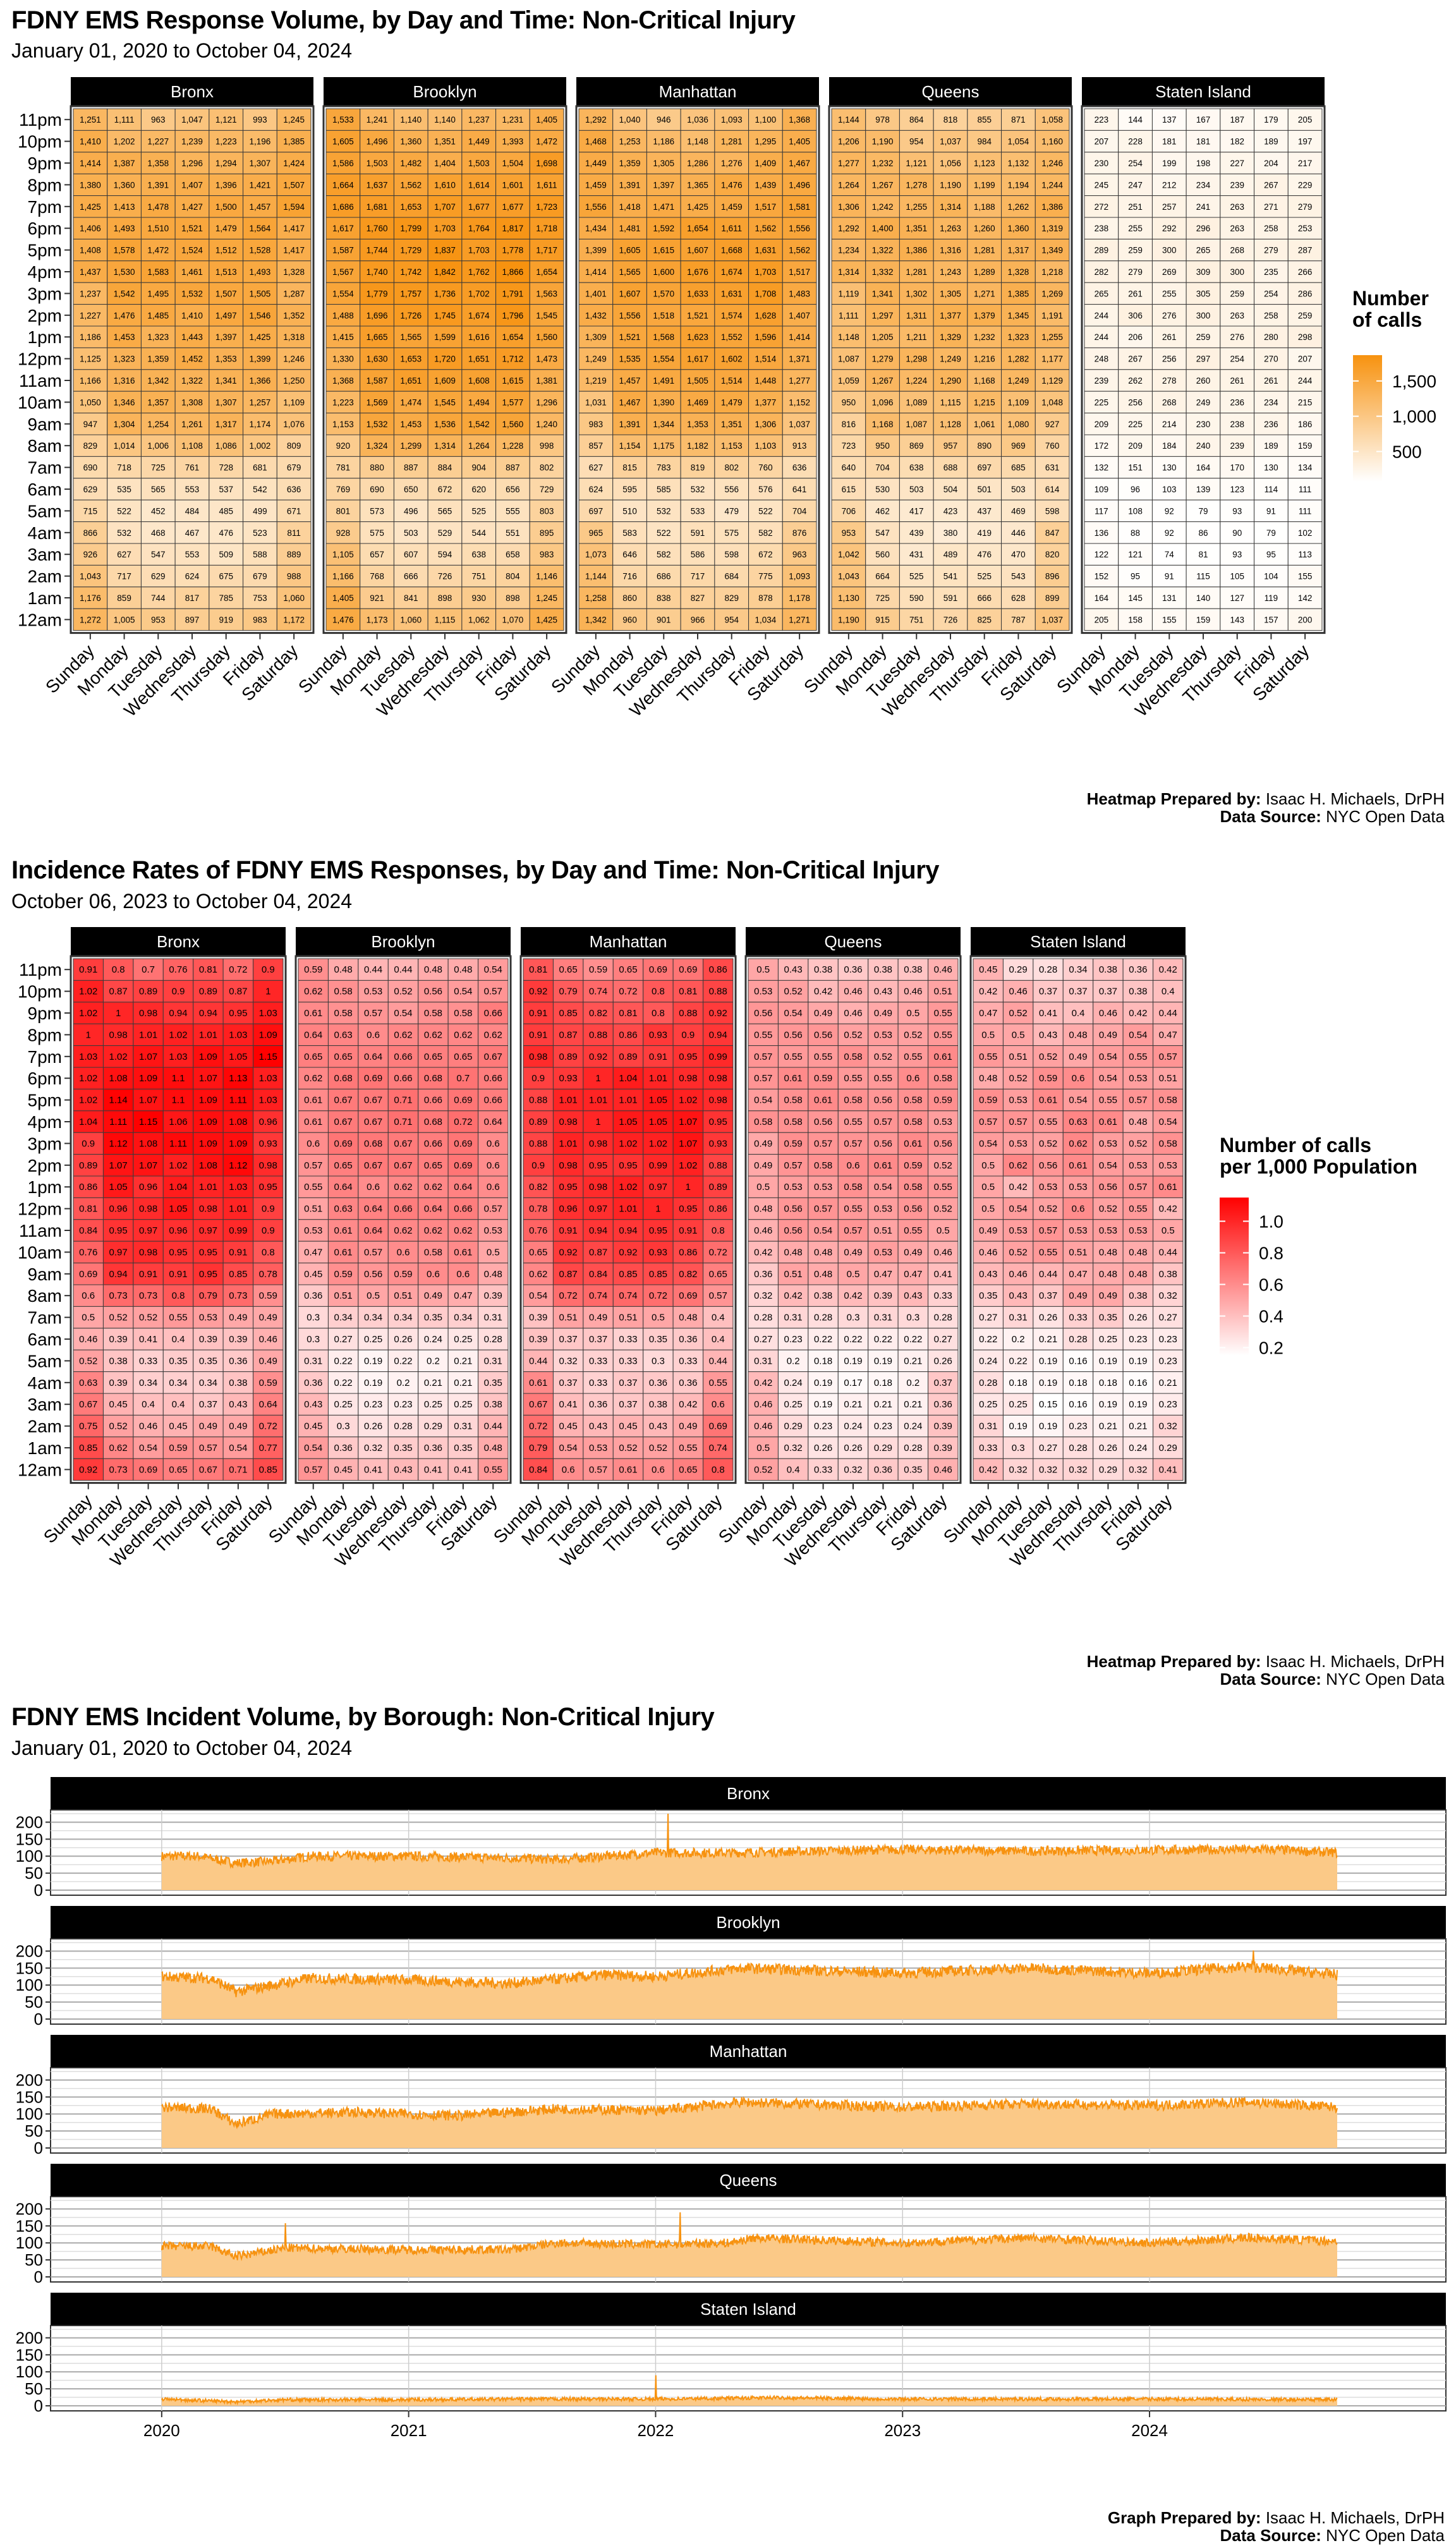  What do you see at coordinates (1318, 1155) in the screenshot?
I see `chart2-legend-title: Number of calls per 1,000 Population` at bounding box center [1318, 1155].